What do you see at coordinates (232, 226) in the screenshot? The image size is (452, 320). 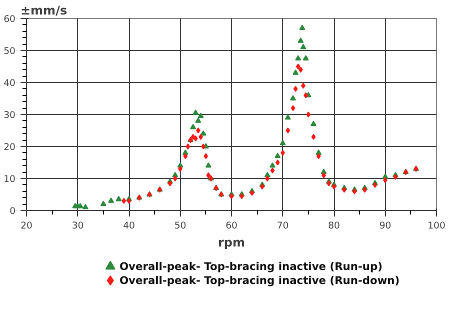 I see `x-tick-label: 60` at bounding box center [232, 226].